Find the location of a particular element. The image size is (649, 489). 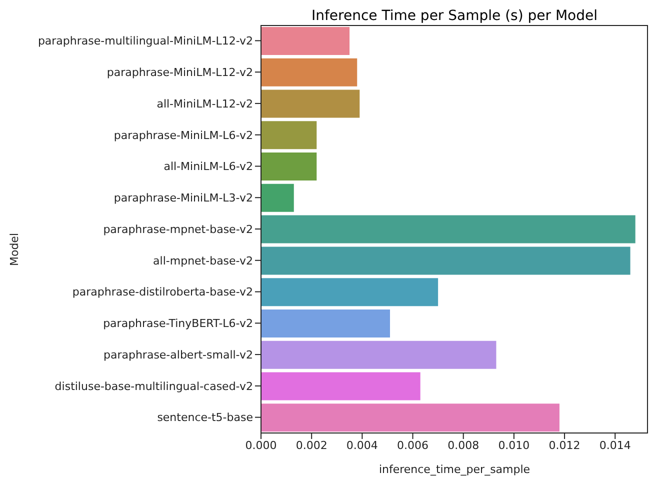

x-tick-label: 0.010 is located at coordinates (514, 445).